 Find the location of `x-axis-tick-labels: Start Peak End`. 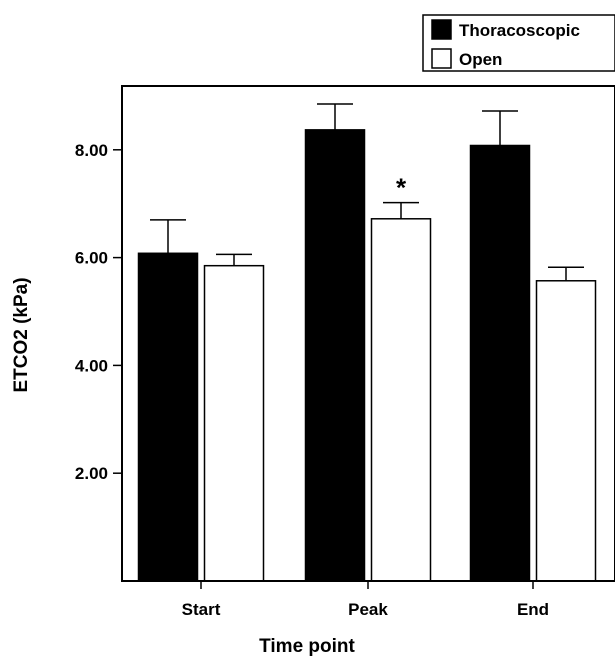

x-axis-tick-labels: Start Peak End is located at coordinates (365, 600).